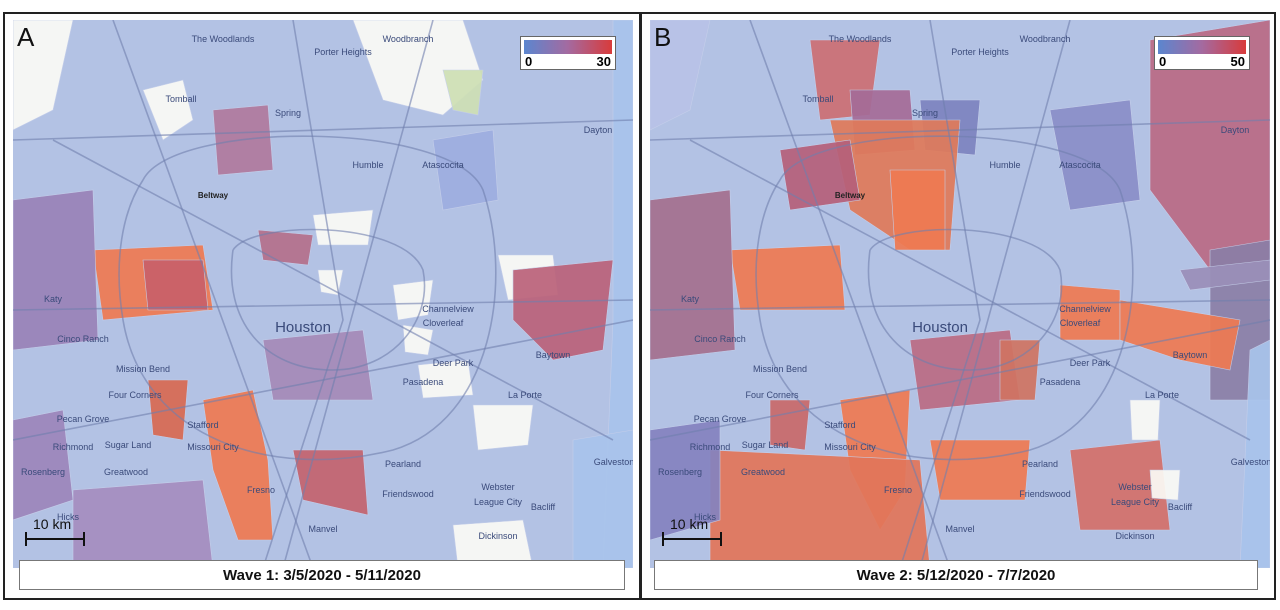 This screenshot has height=610, width=1280. I want to click on place-label: Manvel, so click(322, 529).